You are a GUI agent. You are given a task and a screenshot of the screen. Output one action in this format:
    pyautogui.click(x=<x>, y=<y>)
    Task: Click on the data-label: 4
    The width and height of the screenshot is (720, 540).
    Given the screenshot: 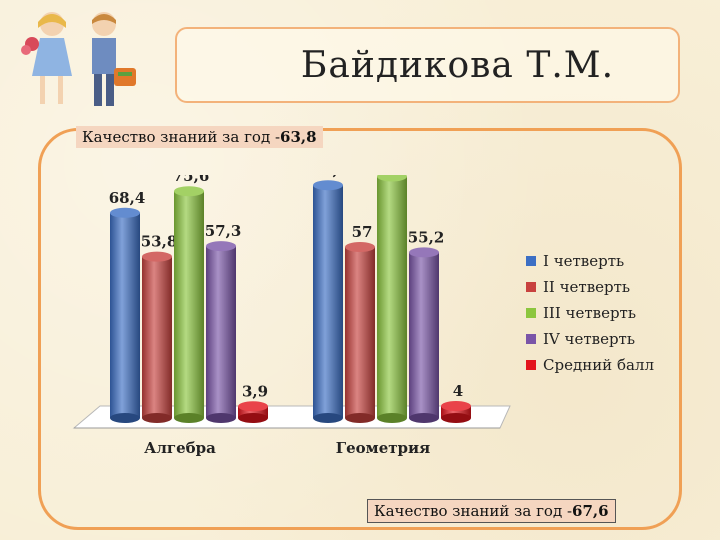 What is the action you would take?
    pyautogui.click(x=458, y=391)
    